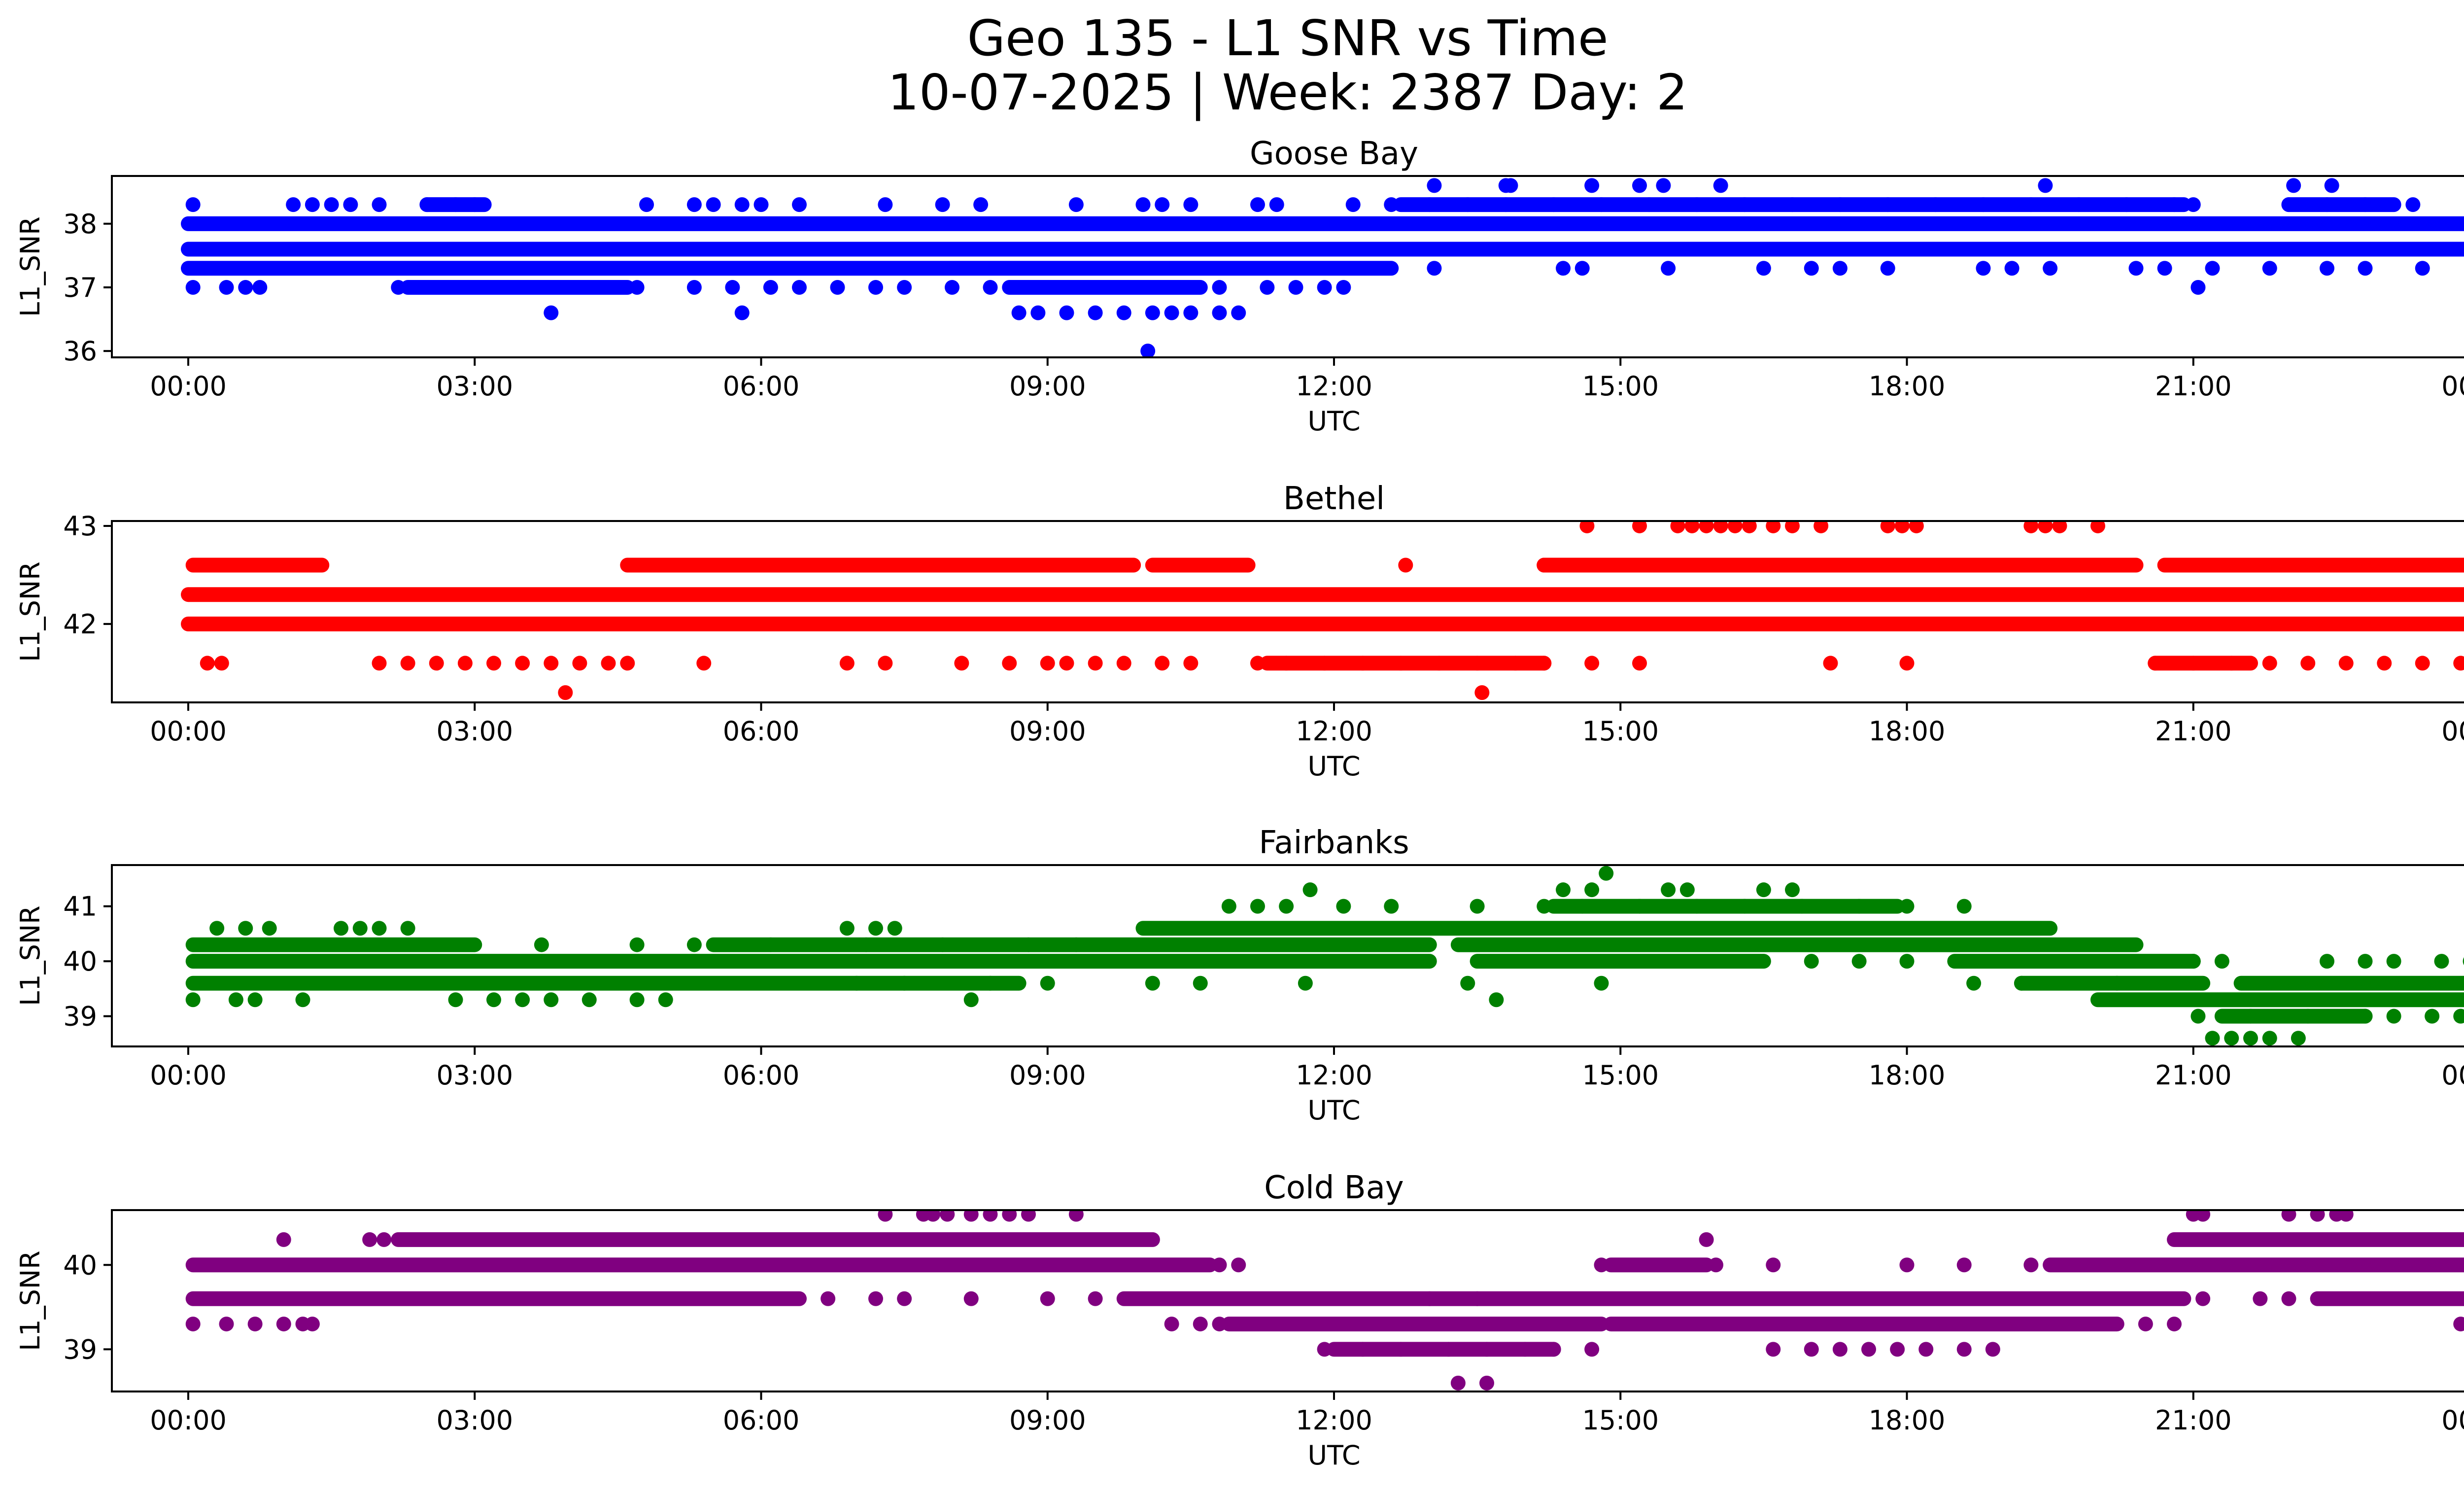 Image resolution: width=2464 pixels, height=1495 pixels. Describe the element at coordinates (1322, 610) in the screenshot. I see `scatter-series-bethel` at that location.